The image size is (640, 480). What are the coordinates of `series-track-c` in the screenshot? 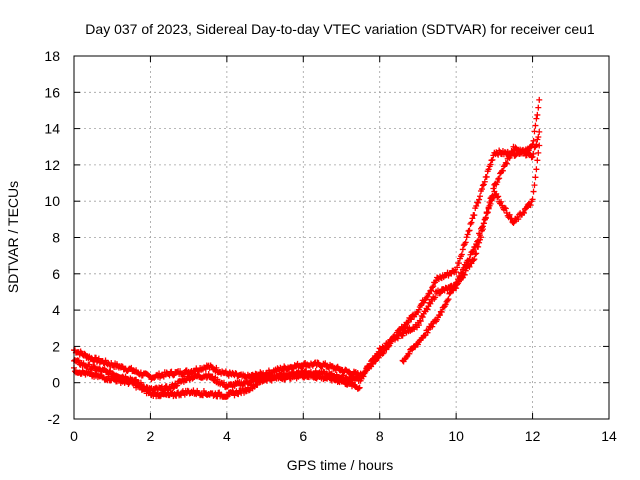 It's located at (217, 382).